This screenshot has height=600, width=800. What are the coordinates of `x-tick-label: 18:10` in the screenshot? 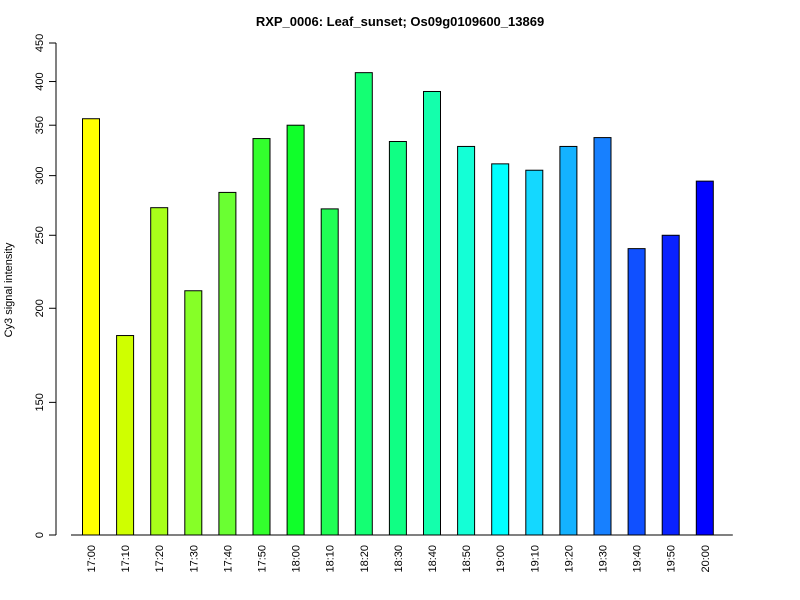 It's located at (331, 559).